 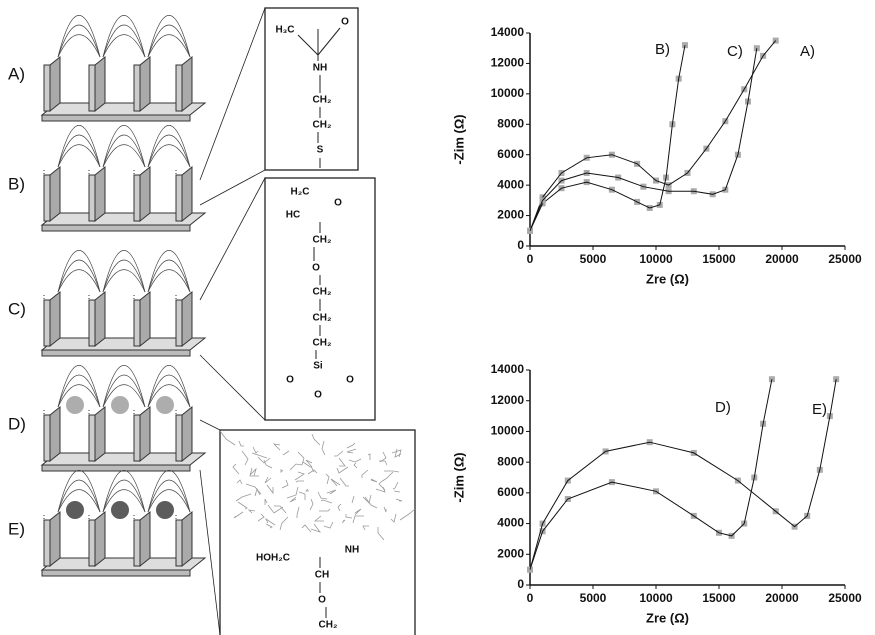 I want to click on x-axis-title: Zre (Ω), so click(x=667, y=278).